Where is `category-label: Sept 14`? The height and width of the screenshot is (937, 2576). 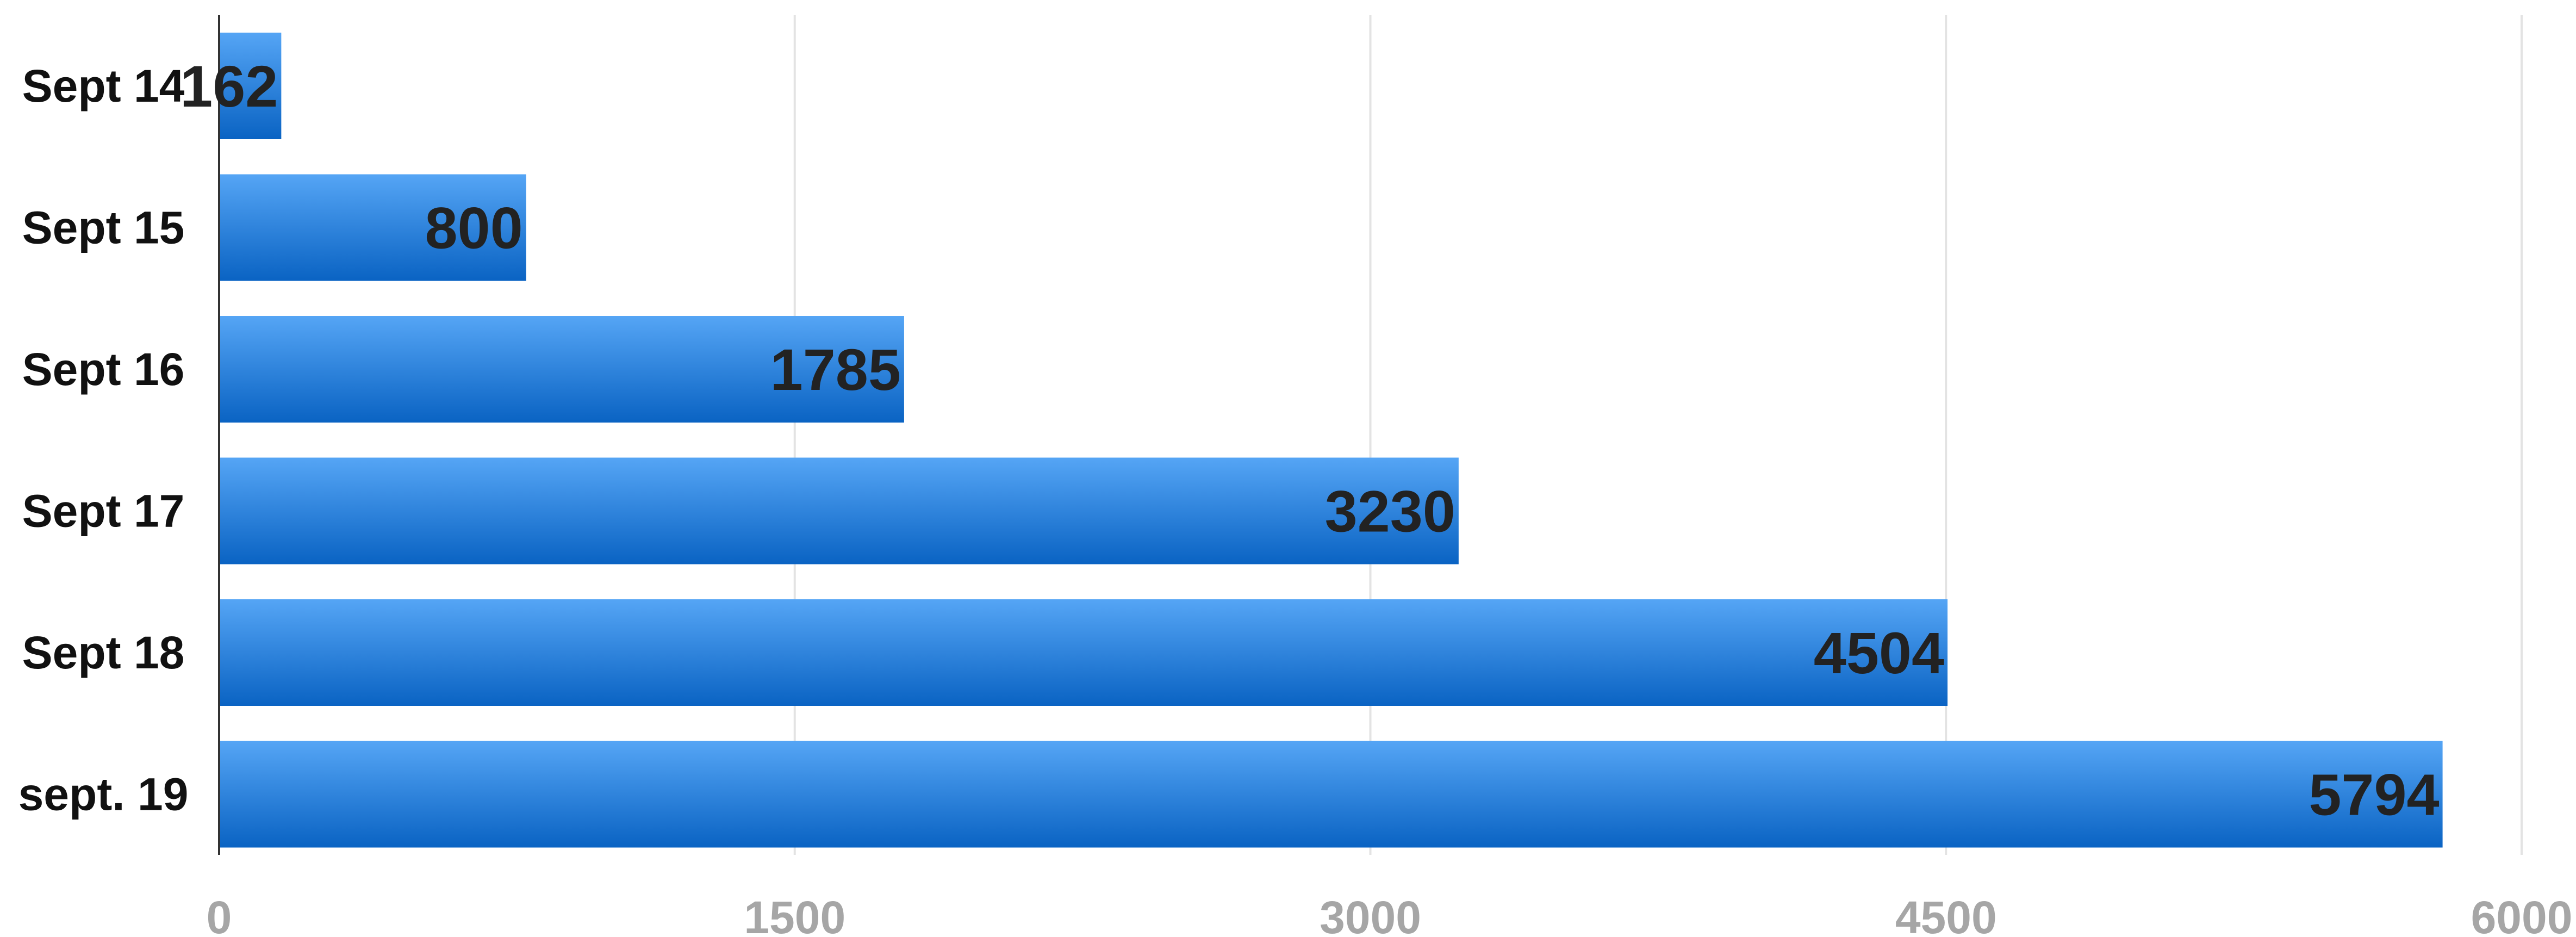
category-label: Sept 14 is located at coordinates (103, 86).